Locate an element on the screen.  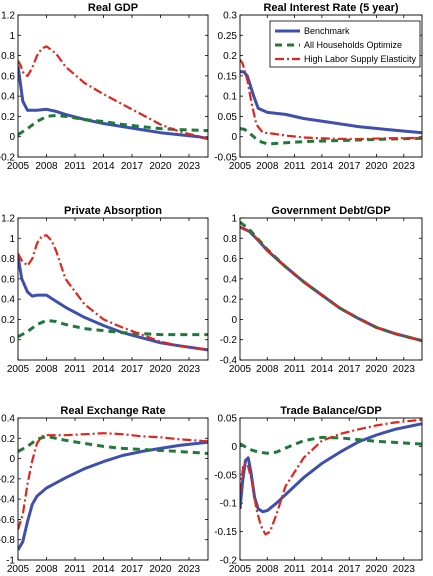
y-tick-label: 0.25 is located at coordinates (228, 36).